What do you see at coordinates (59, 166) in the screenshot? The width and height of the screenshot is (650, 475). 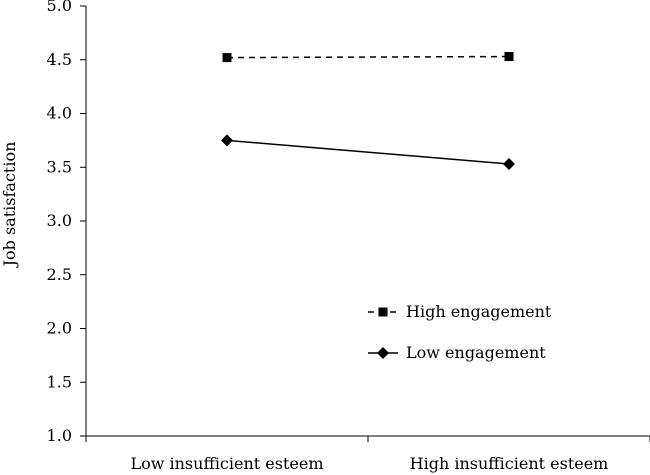 I see `y-tick-label: 3.5` at bounding box center [59, 166].